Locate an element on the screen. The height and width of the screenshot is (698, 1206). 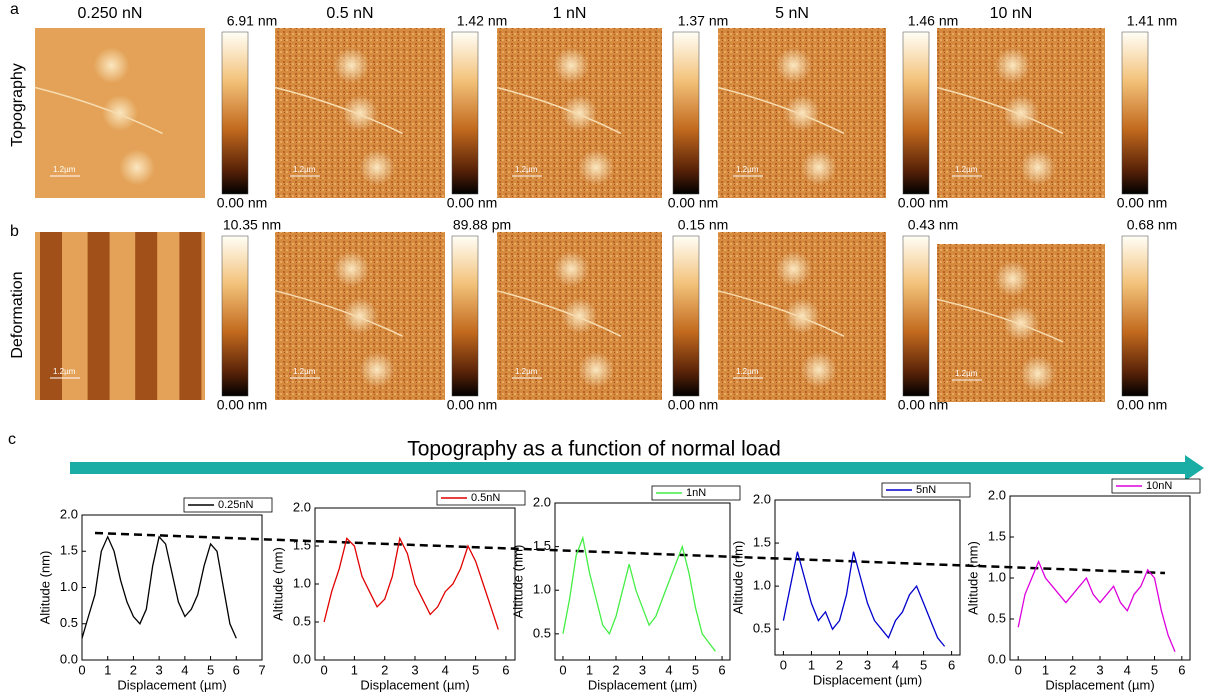
legend-label: 0.25nN is located at coordinates (236, 505).